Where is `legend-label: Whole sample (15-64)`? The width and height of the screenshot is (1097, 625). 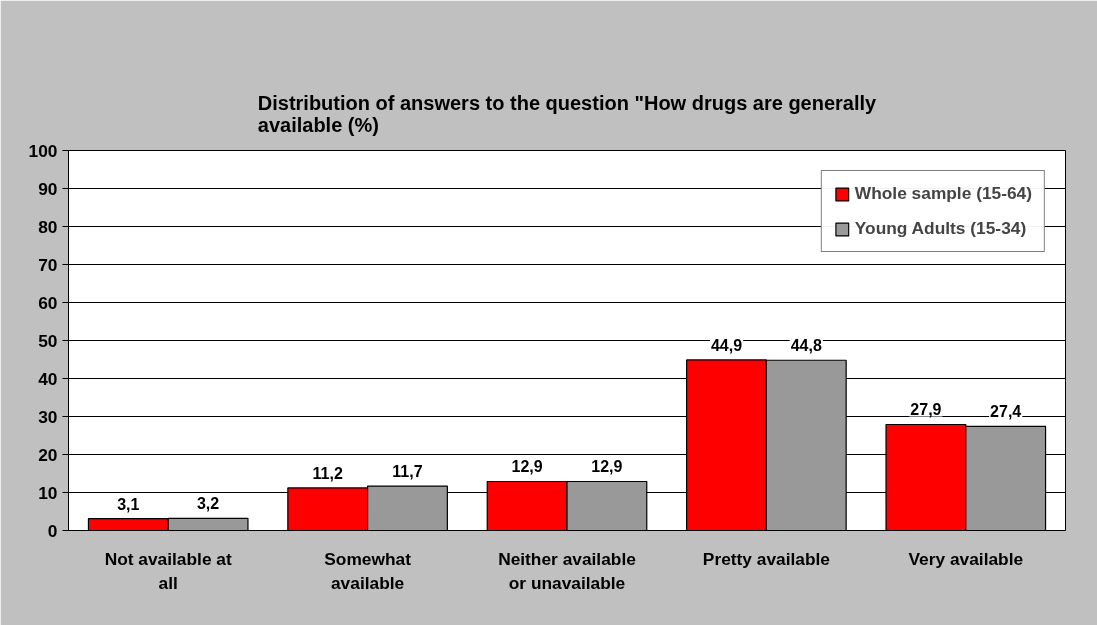
legend-label: Whole sample (15-64) is located at coordinates (943, 193).